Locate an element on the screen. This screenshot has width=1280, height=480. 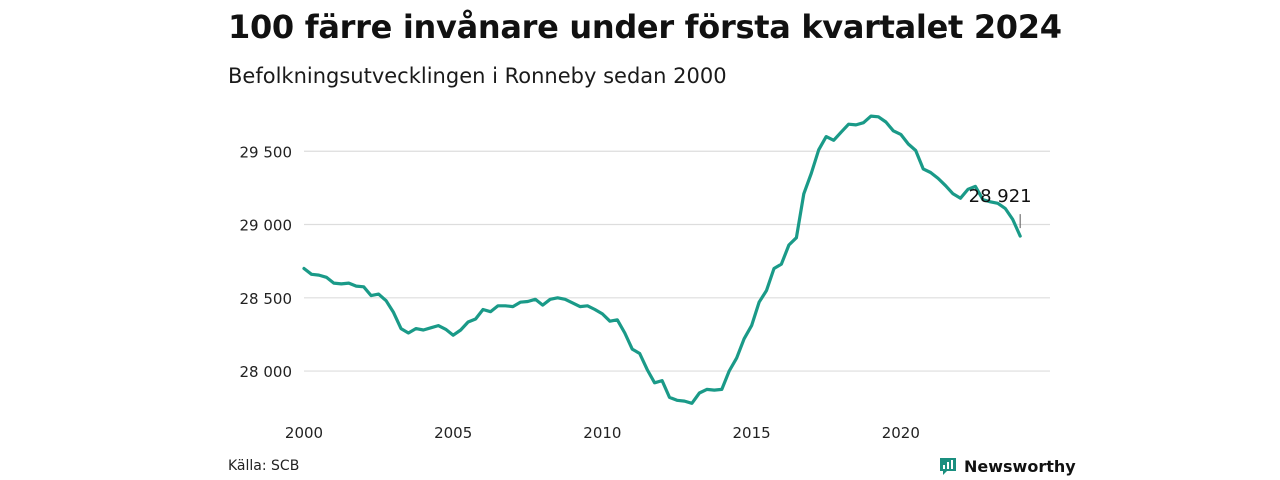
brand-logo: Newsworthy is located at coordinates (1007, 466).